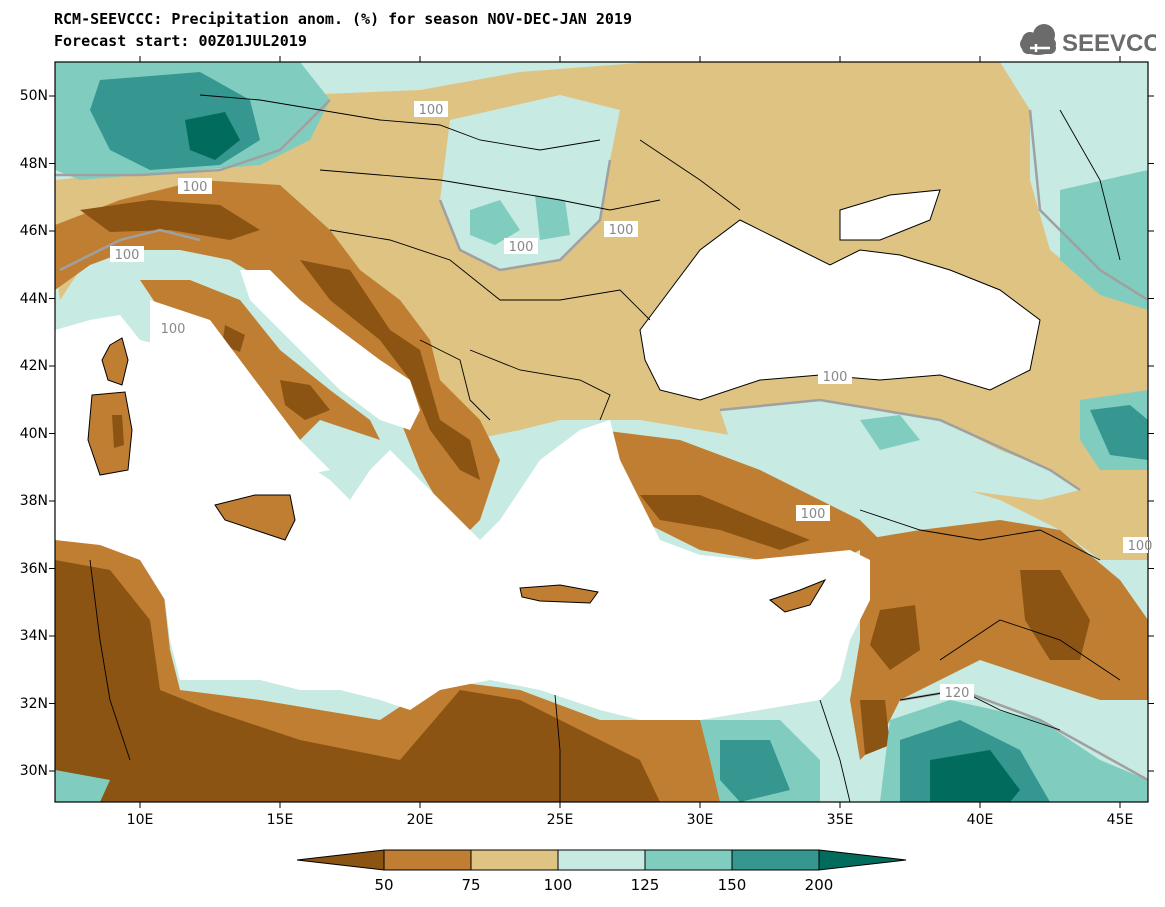 The image size is (1165, 907). I want to click on lon-label: 15E, so click(280, 820).